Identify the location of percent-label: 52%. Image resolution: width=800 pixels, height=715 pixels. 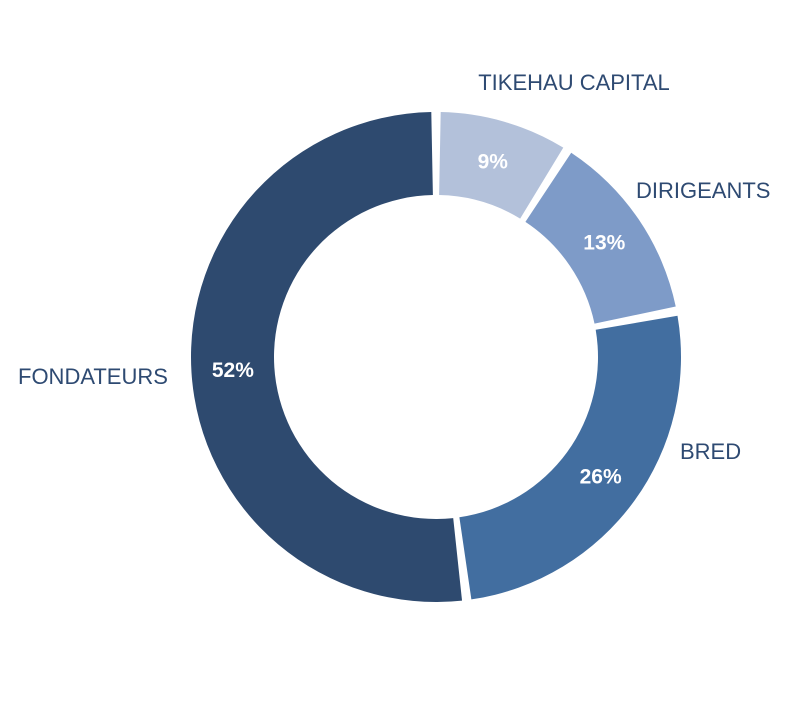
(233, 370).